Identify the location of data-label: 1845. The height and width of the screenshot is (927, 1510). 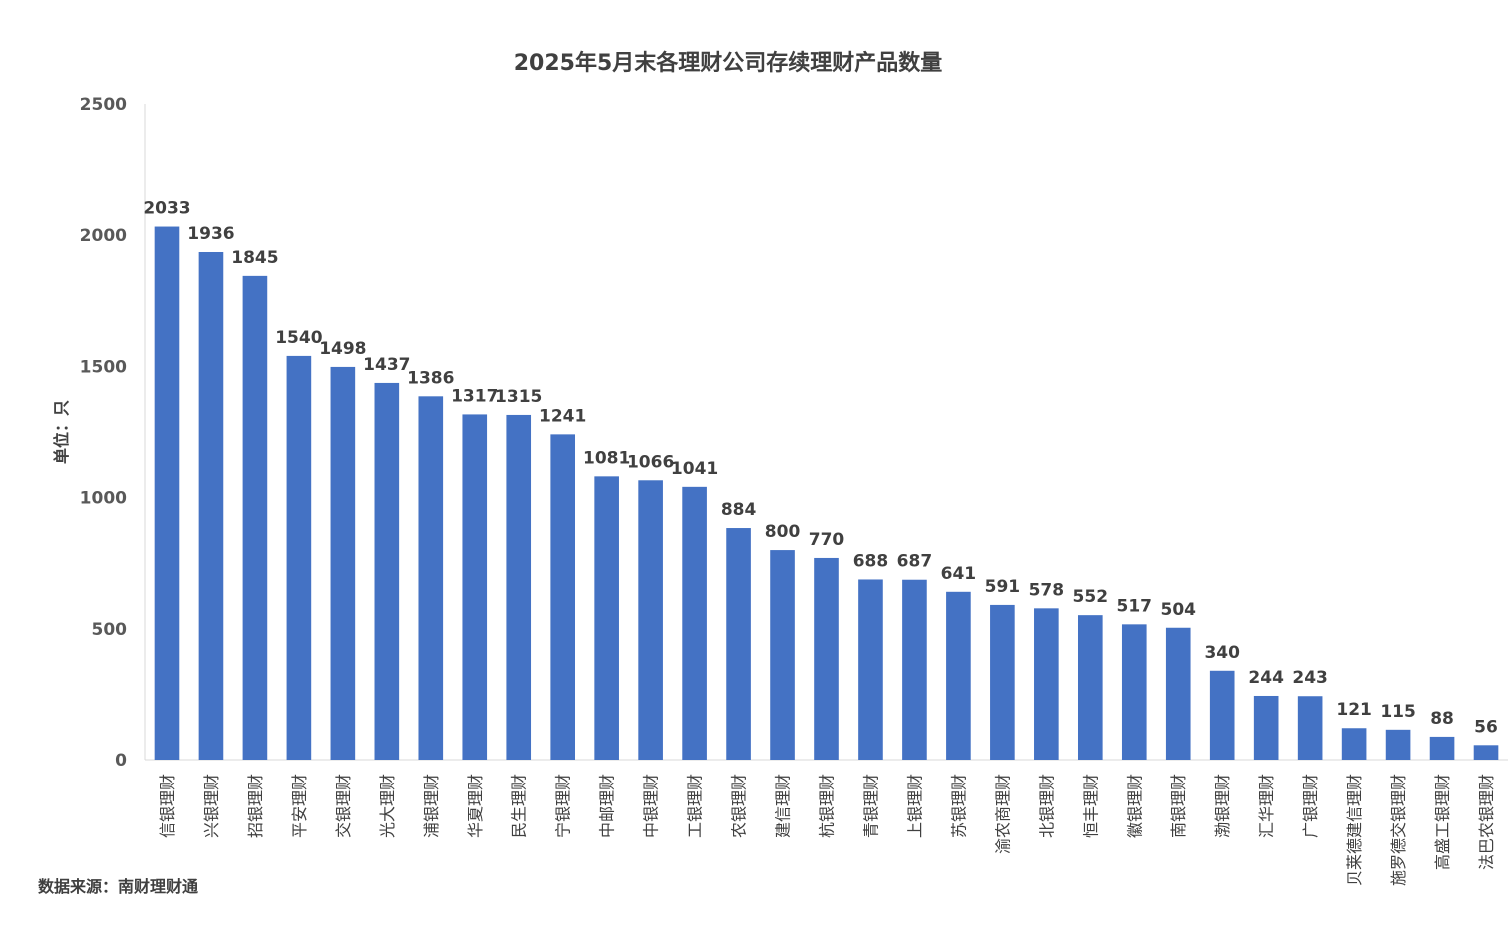
(254, 258).